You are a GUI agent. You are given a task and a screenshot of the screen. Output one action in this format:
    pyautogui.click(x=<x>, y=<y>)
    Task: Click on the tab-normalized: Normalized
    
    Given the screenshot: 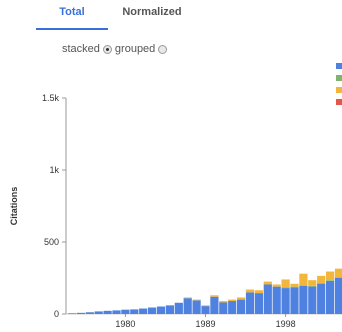 What is the action you would take?
    pyautogui.click(x=152, y=12)
    